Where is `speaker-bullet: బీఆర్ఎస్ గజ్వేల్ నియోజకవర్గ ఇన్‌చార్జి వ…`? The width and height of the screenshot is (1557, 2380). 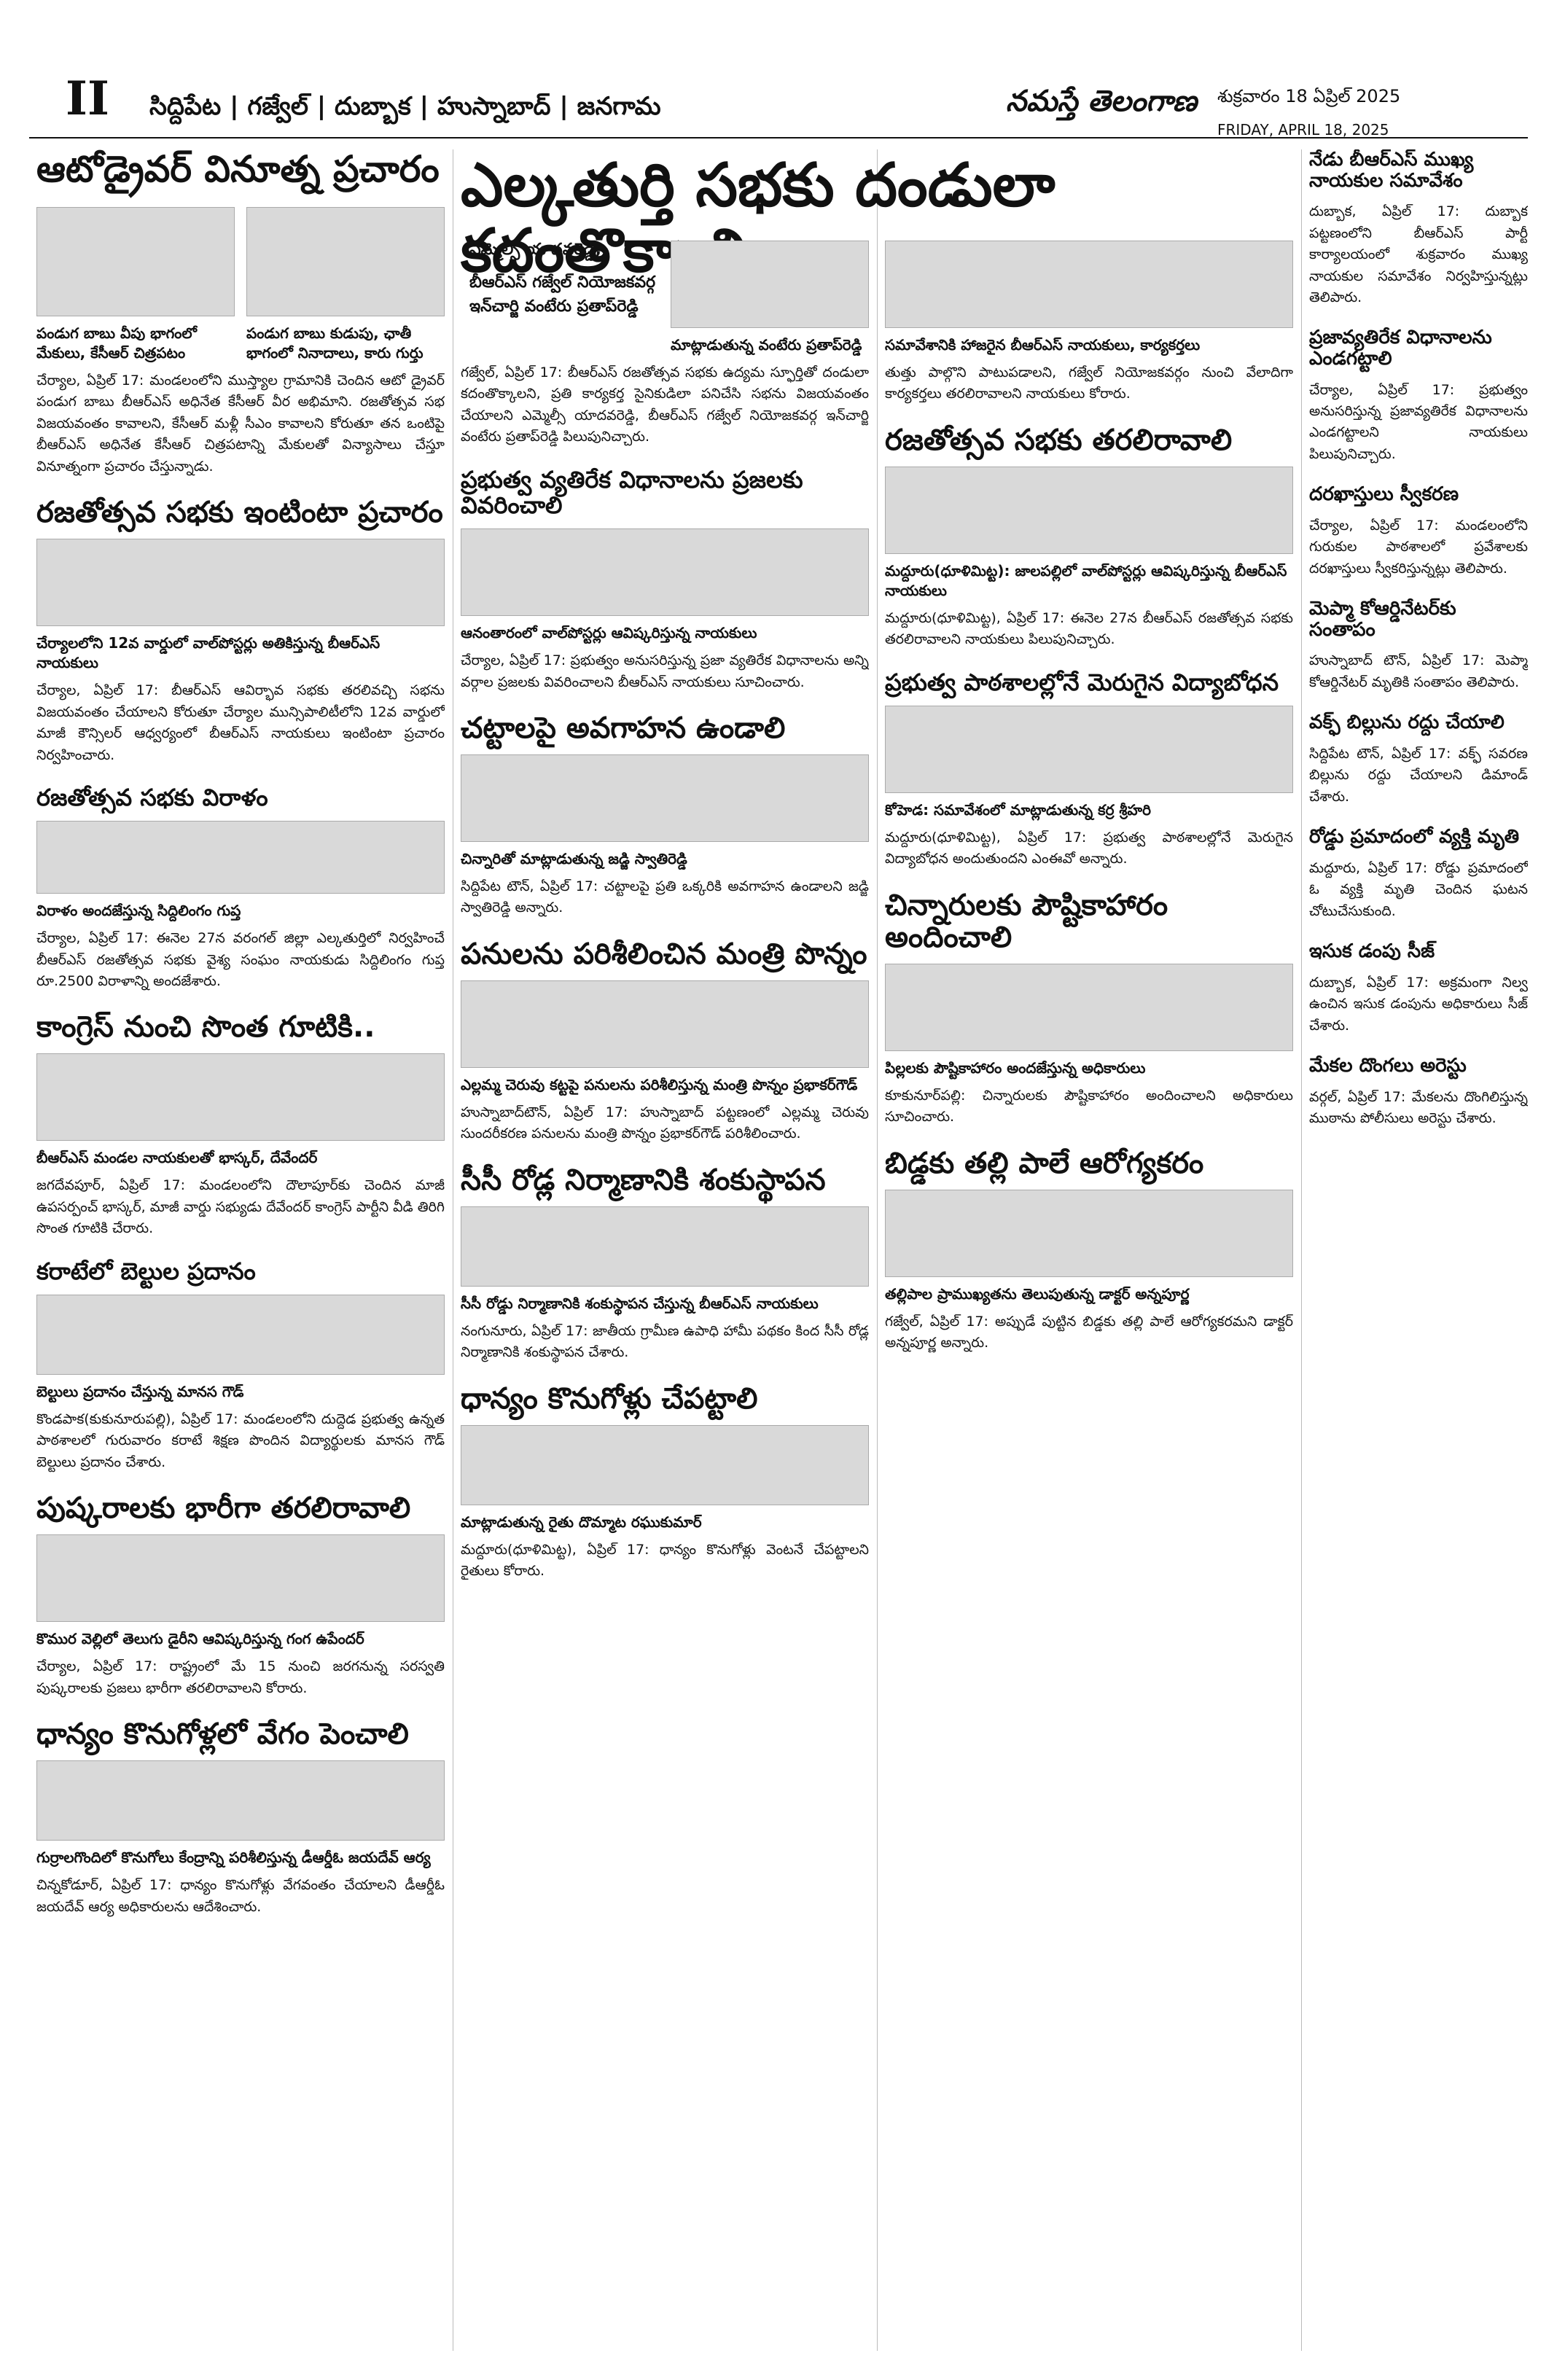 speaker-bullet: బీఆర్ఎస్ గజ్వేల్ నియోజకవర్గ ఇన్‌చార్జి వ… is located at coordinates (562, 294).